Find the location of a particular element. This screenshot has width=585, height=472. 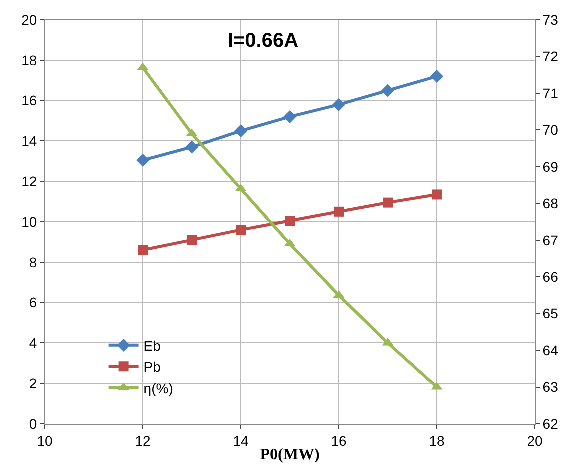

y2-tick-label: 66 is located at coordinates (550, 276).